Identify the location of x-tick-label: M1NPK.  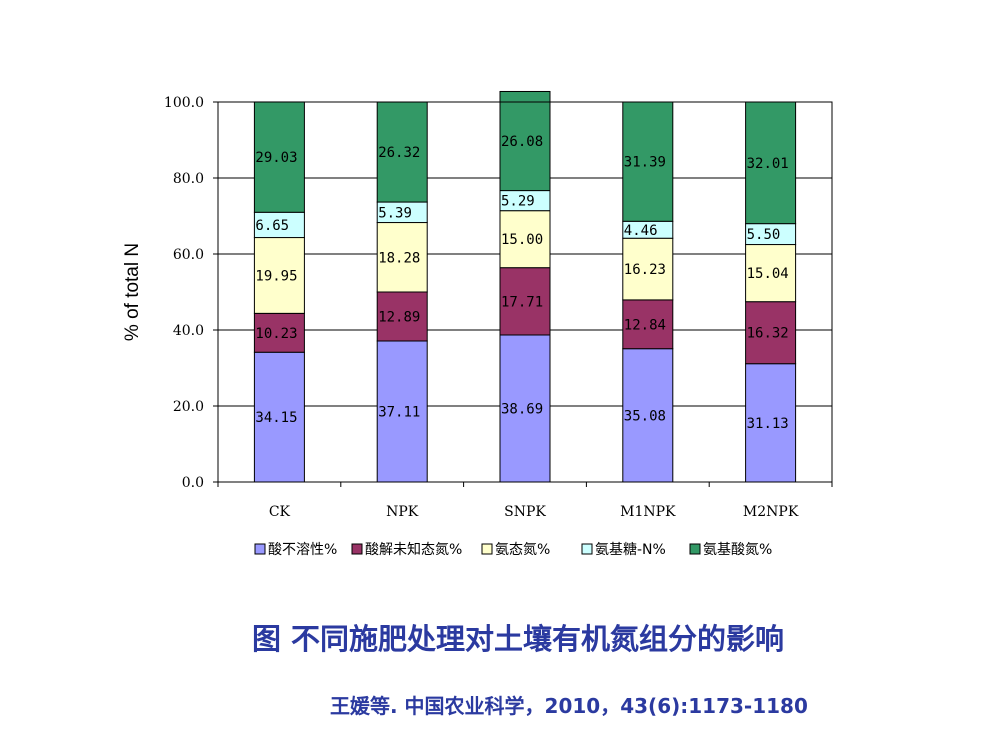
(648, 512).